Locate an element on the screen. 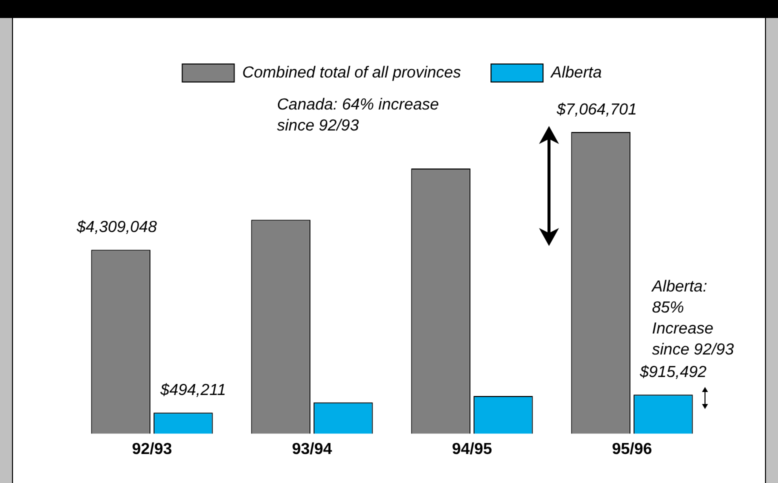 This screenshot has width=778, height=483. x-tick-label: 95/96 is located at coordinates (632, 449).